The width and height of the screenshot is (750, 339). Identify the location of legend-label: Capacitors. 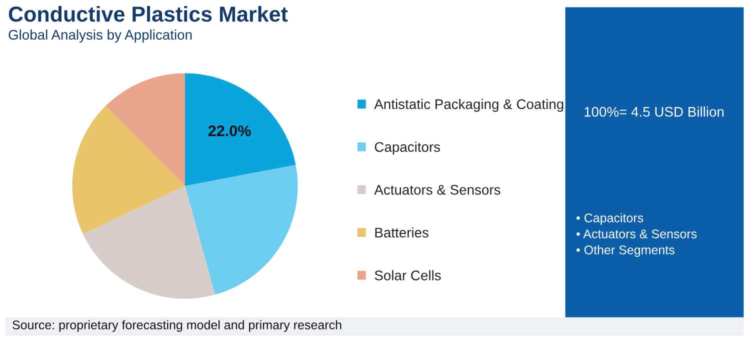
(407, 148).